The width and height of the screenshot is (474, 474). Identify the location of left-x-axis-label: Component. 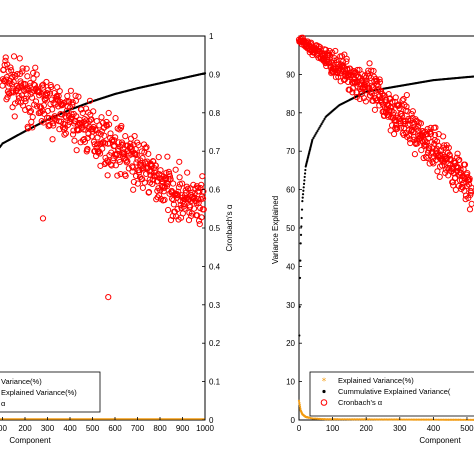
(30, 440).